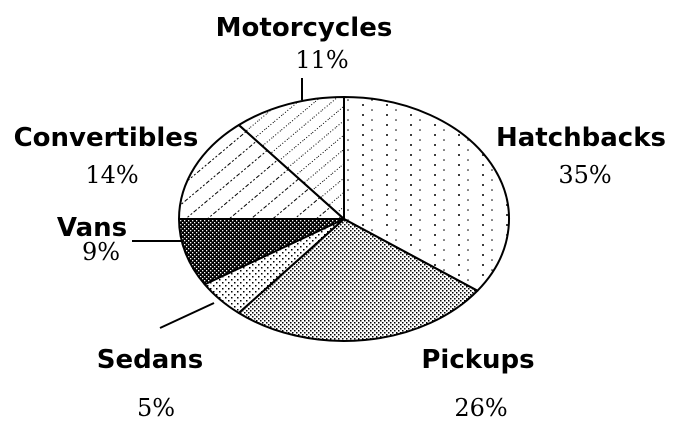 Image resolution: width=688 pixels, height=434 pixels. Describe the element at coordinates (156, 408) in the screenshot. I see `slice-value-sedans: 5%` at that location.